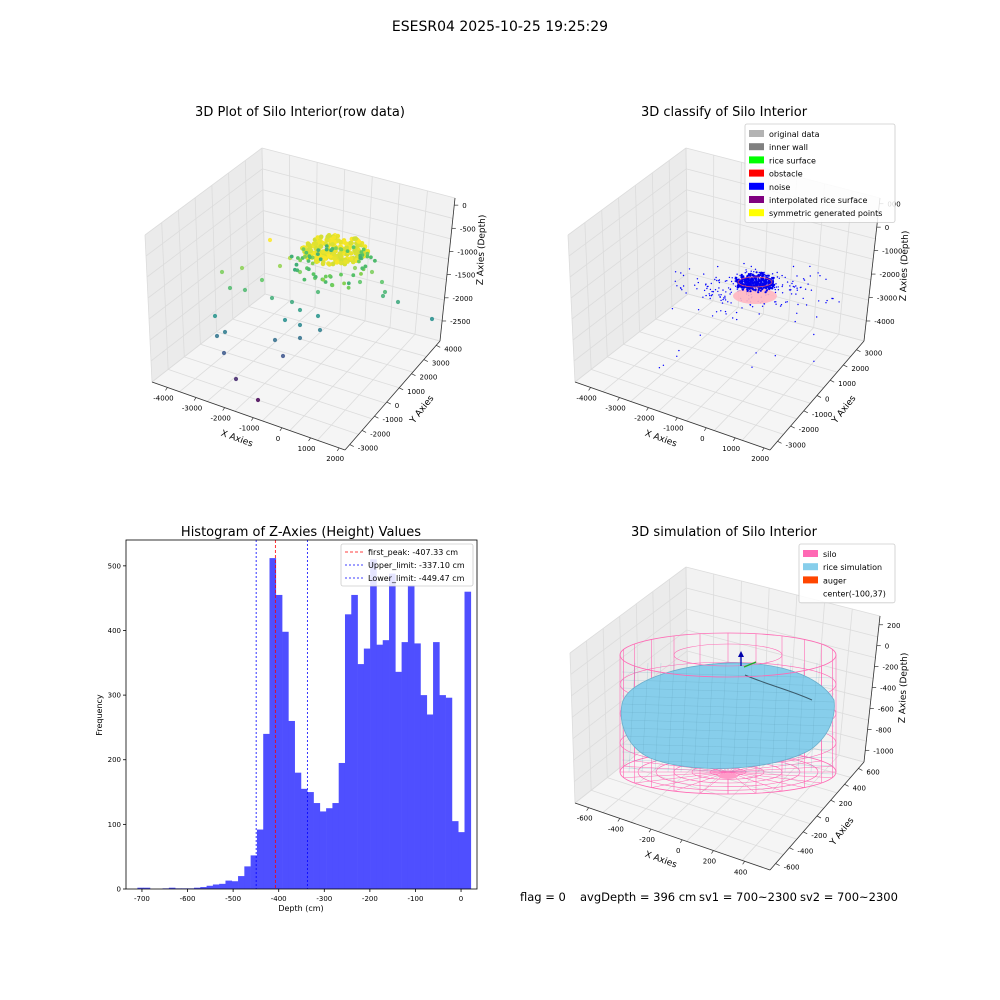  Describe the element at coordinates (644, 419) in the screenshot. I see `x-tick-label: -2000` at that location.